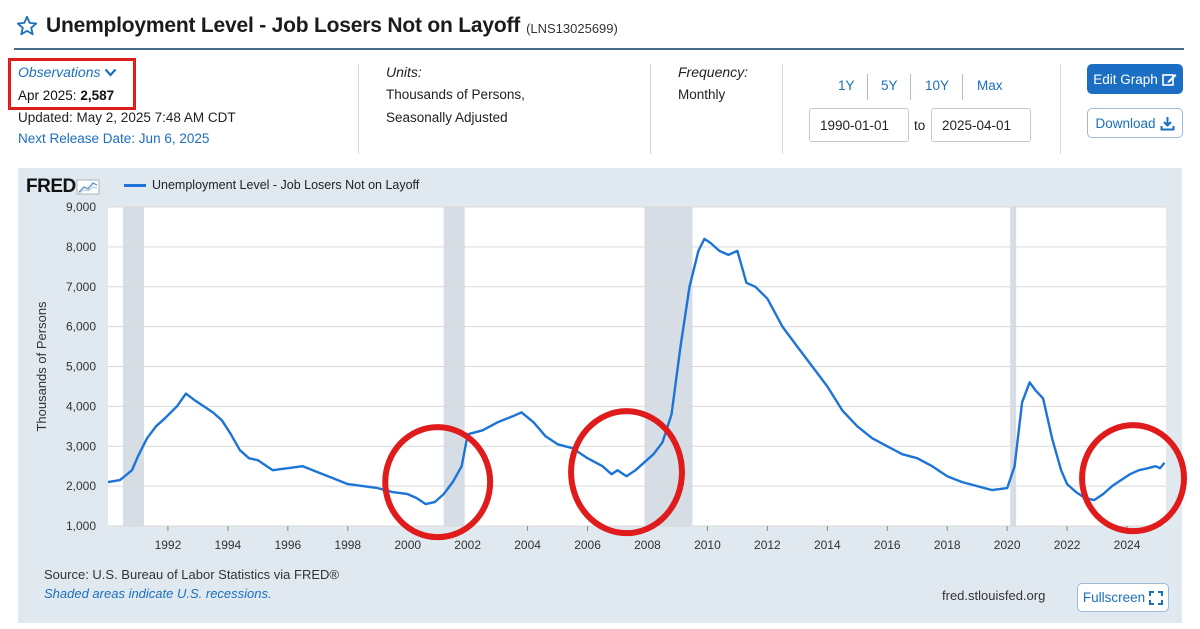  What do you see at coordinates (287, 545) in the screenshot?
I see `x-tick-label: 1996` at bounding box center [287, 545].